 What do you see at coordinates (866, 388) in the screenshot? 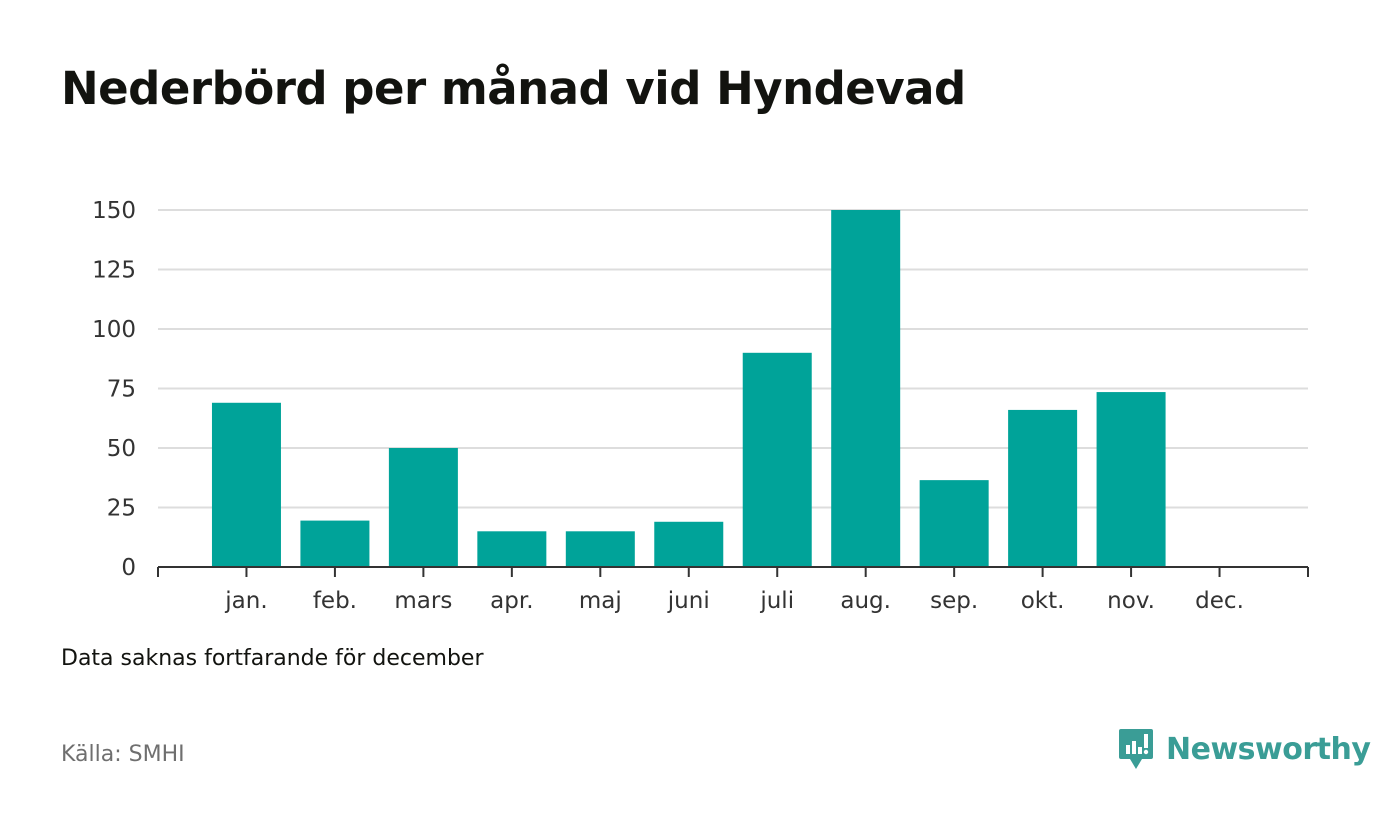
I see `bar-aug` at bounding box center [866, 388].